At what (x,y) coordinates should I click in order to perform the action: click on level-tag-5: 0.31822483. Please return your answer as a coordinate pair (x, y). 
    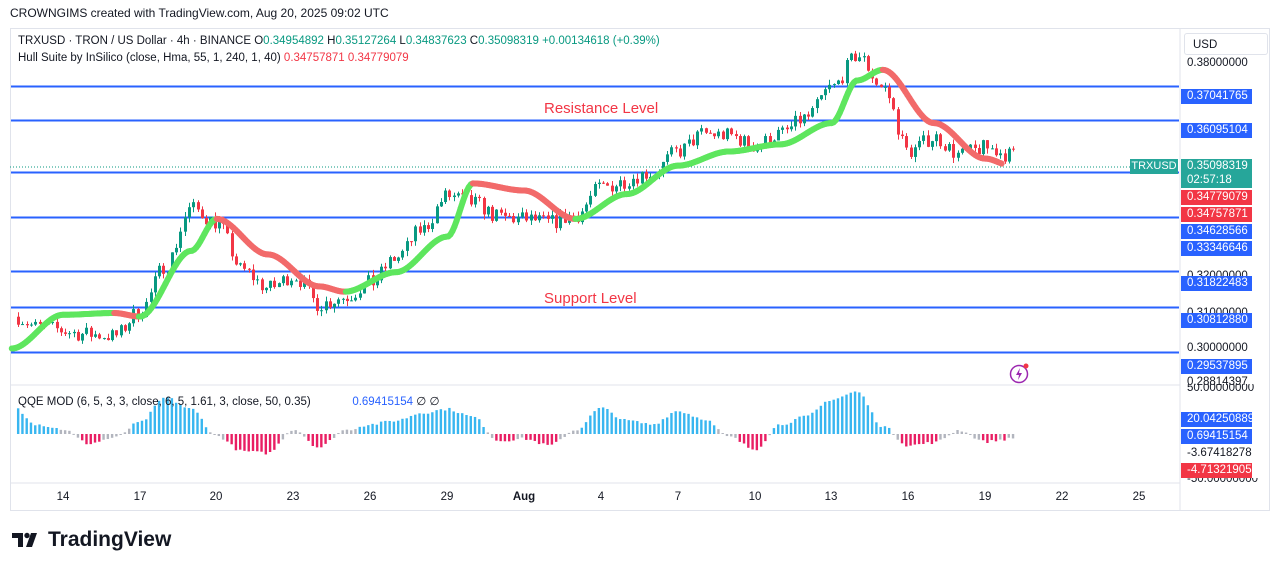
    Looking at the image, I should click on (1216, 283).